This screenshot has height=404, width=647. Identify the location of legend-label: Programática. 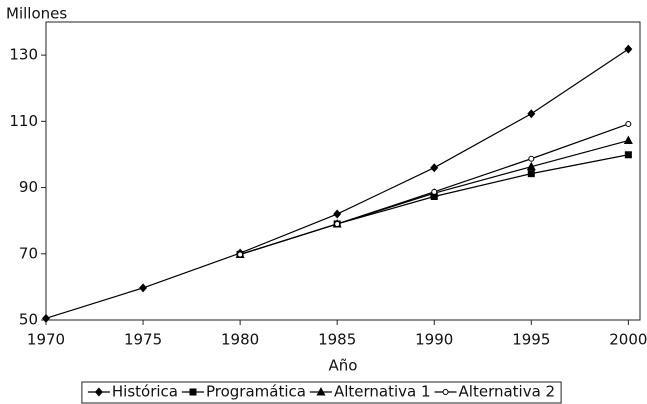
(256, 392).